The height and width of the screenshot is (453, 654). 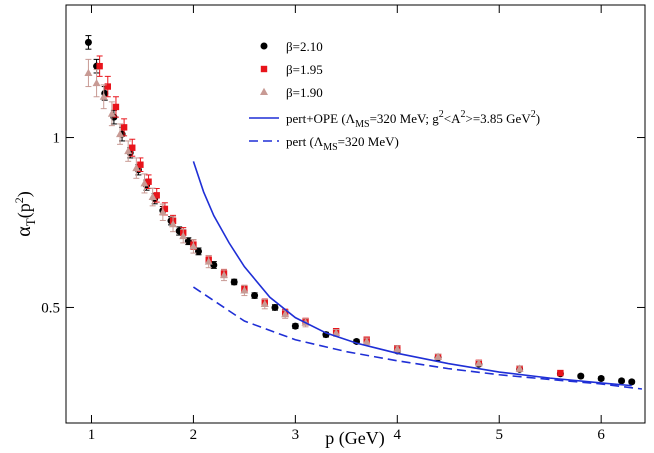 What do you see at coordinates (305, 141) in the screenshot?
I see `legend-label-part: pert (Λ` at bounding box center [305, 141].